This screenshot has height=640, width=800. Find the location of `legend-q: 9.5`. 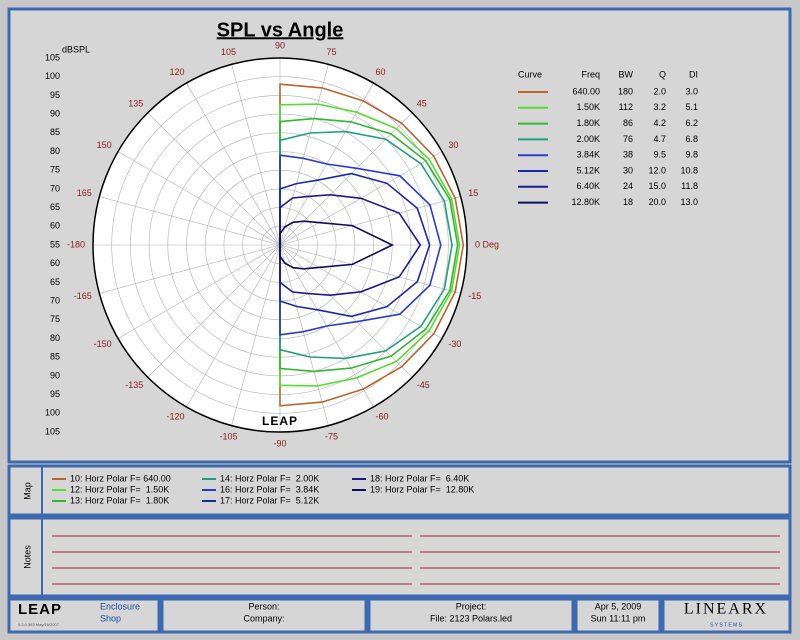

legend-q: 9.5 is located at coordinates (659, 155).